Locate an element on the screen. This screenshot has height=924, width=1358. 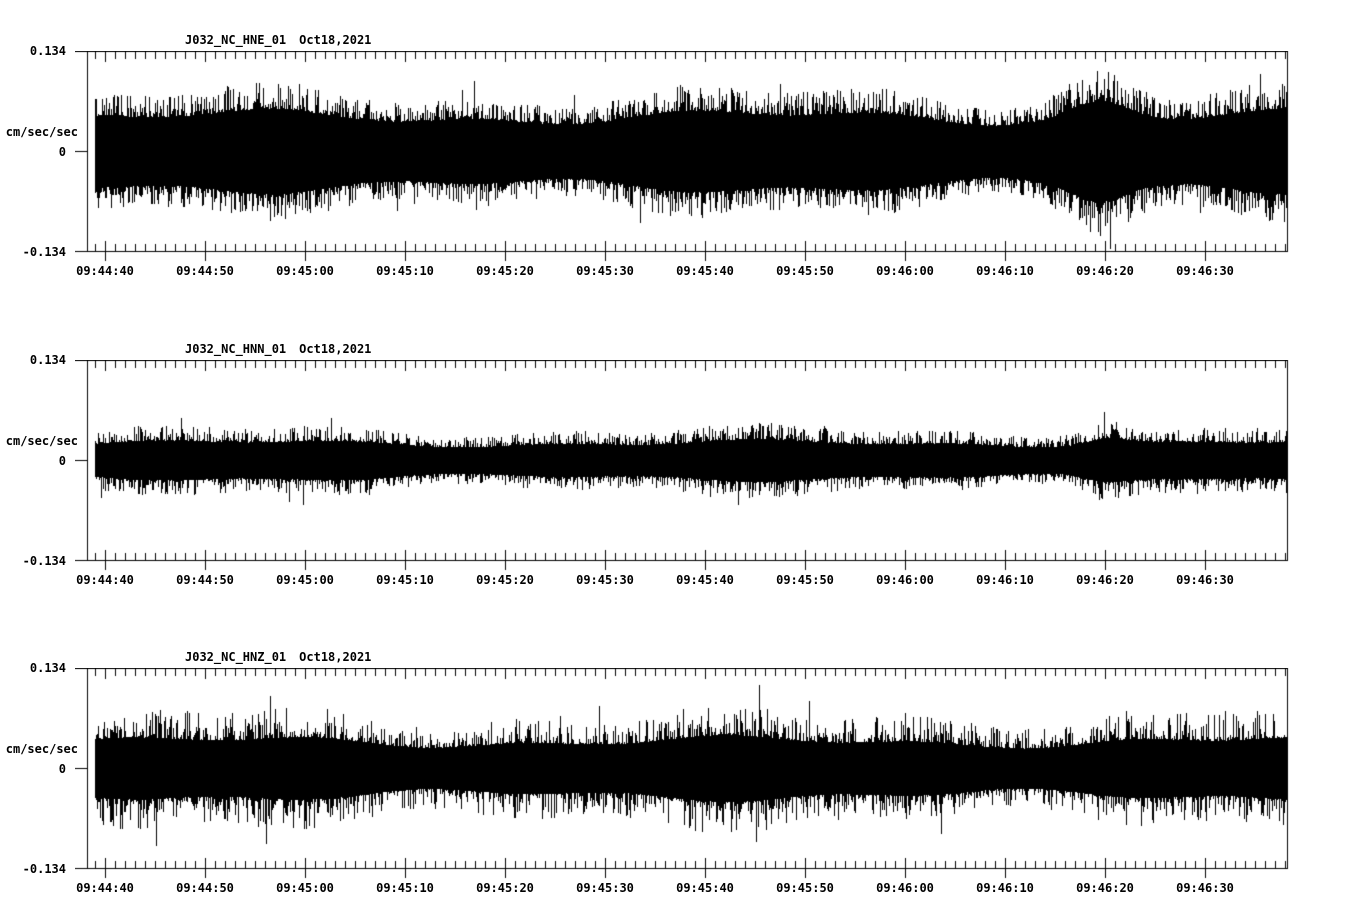
plot-title: J032_NC_HNN_01 Oct18,2021 is located at coordinates (278, 349).